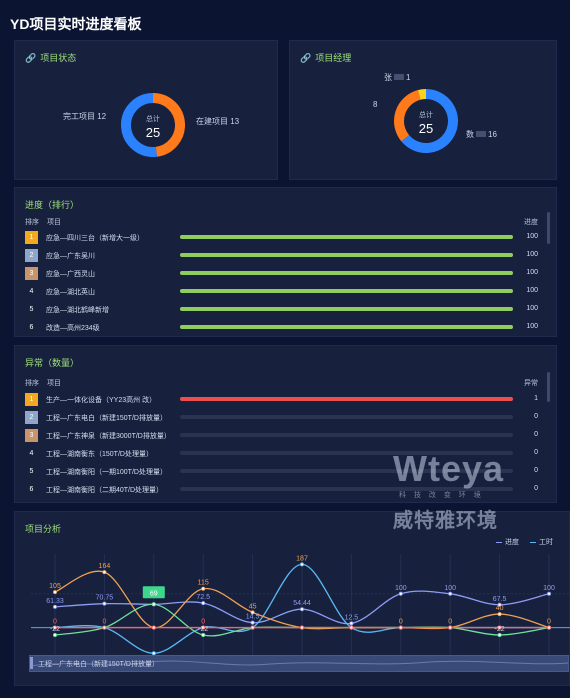 This screenshot has width=570, height=698. Describe the element at coordinates (445, 521) in the screenshot. I see `watermark-name: 威特雅环境` at that location.